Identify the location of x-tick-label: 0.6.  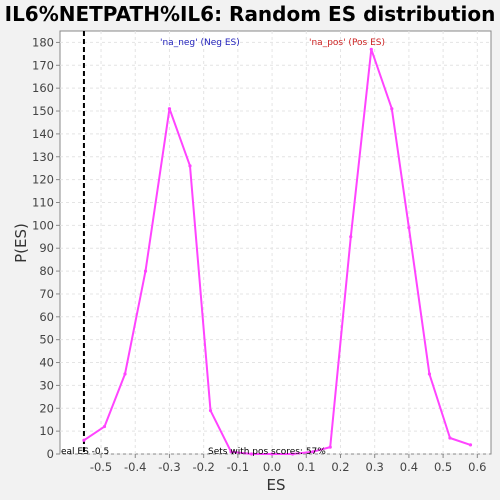
(477, 467).